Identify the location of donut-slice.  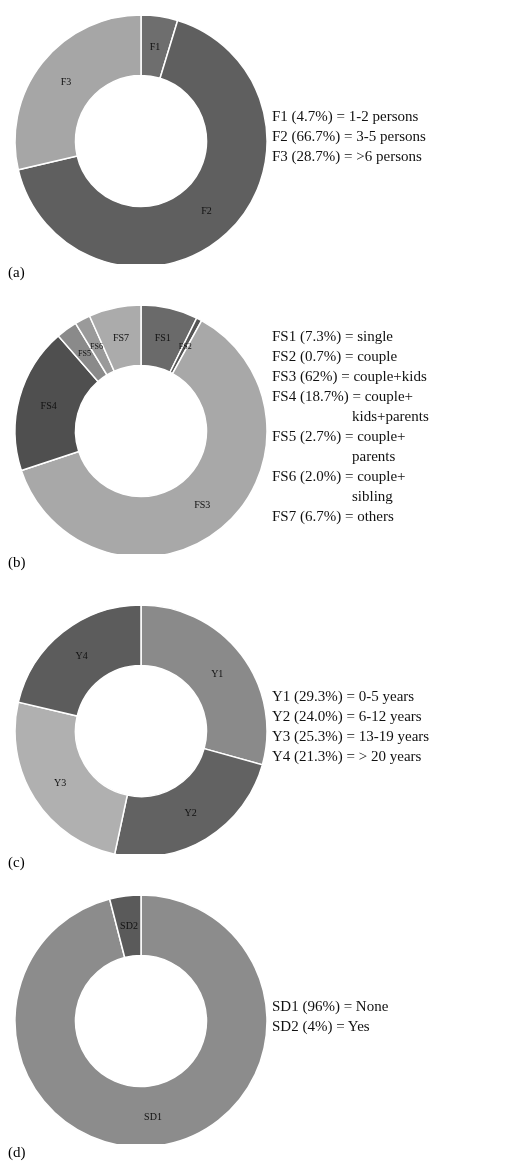
(141, 1019).